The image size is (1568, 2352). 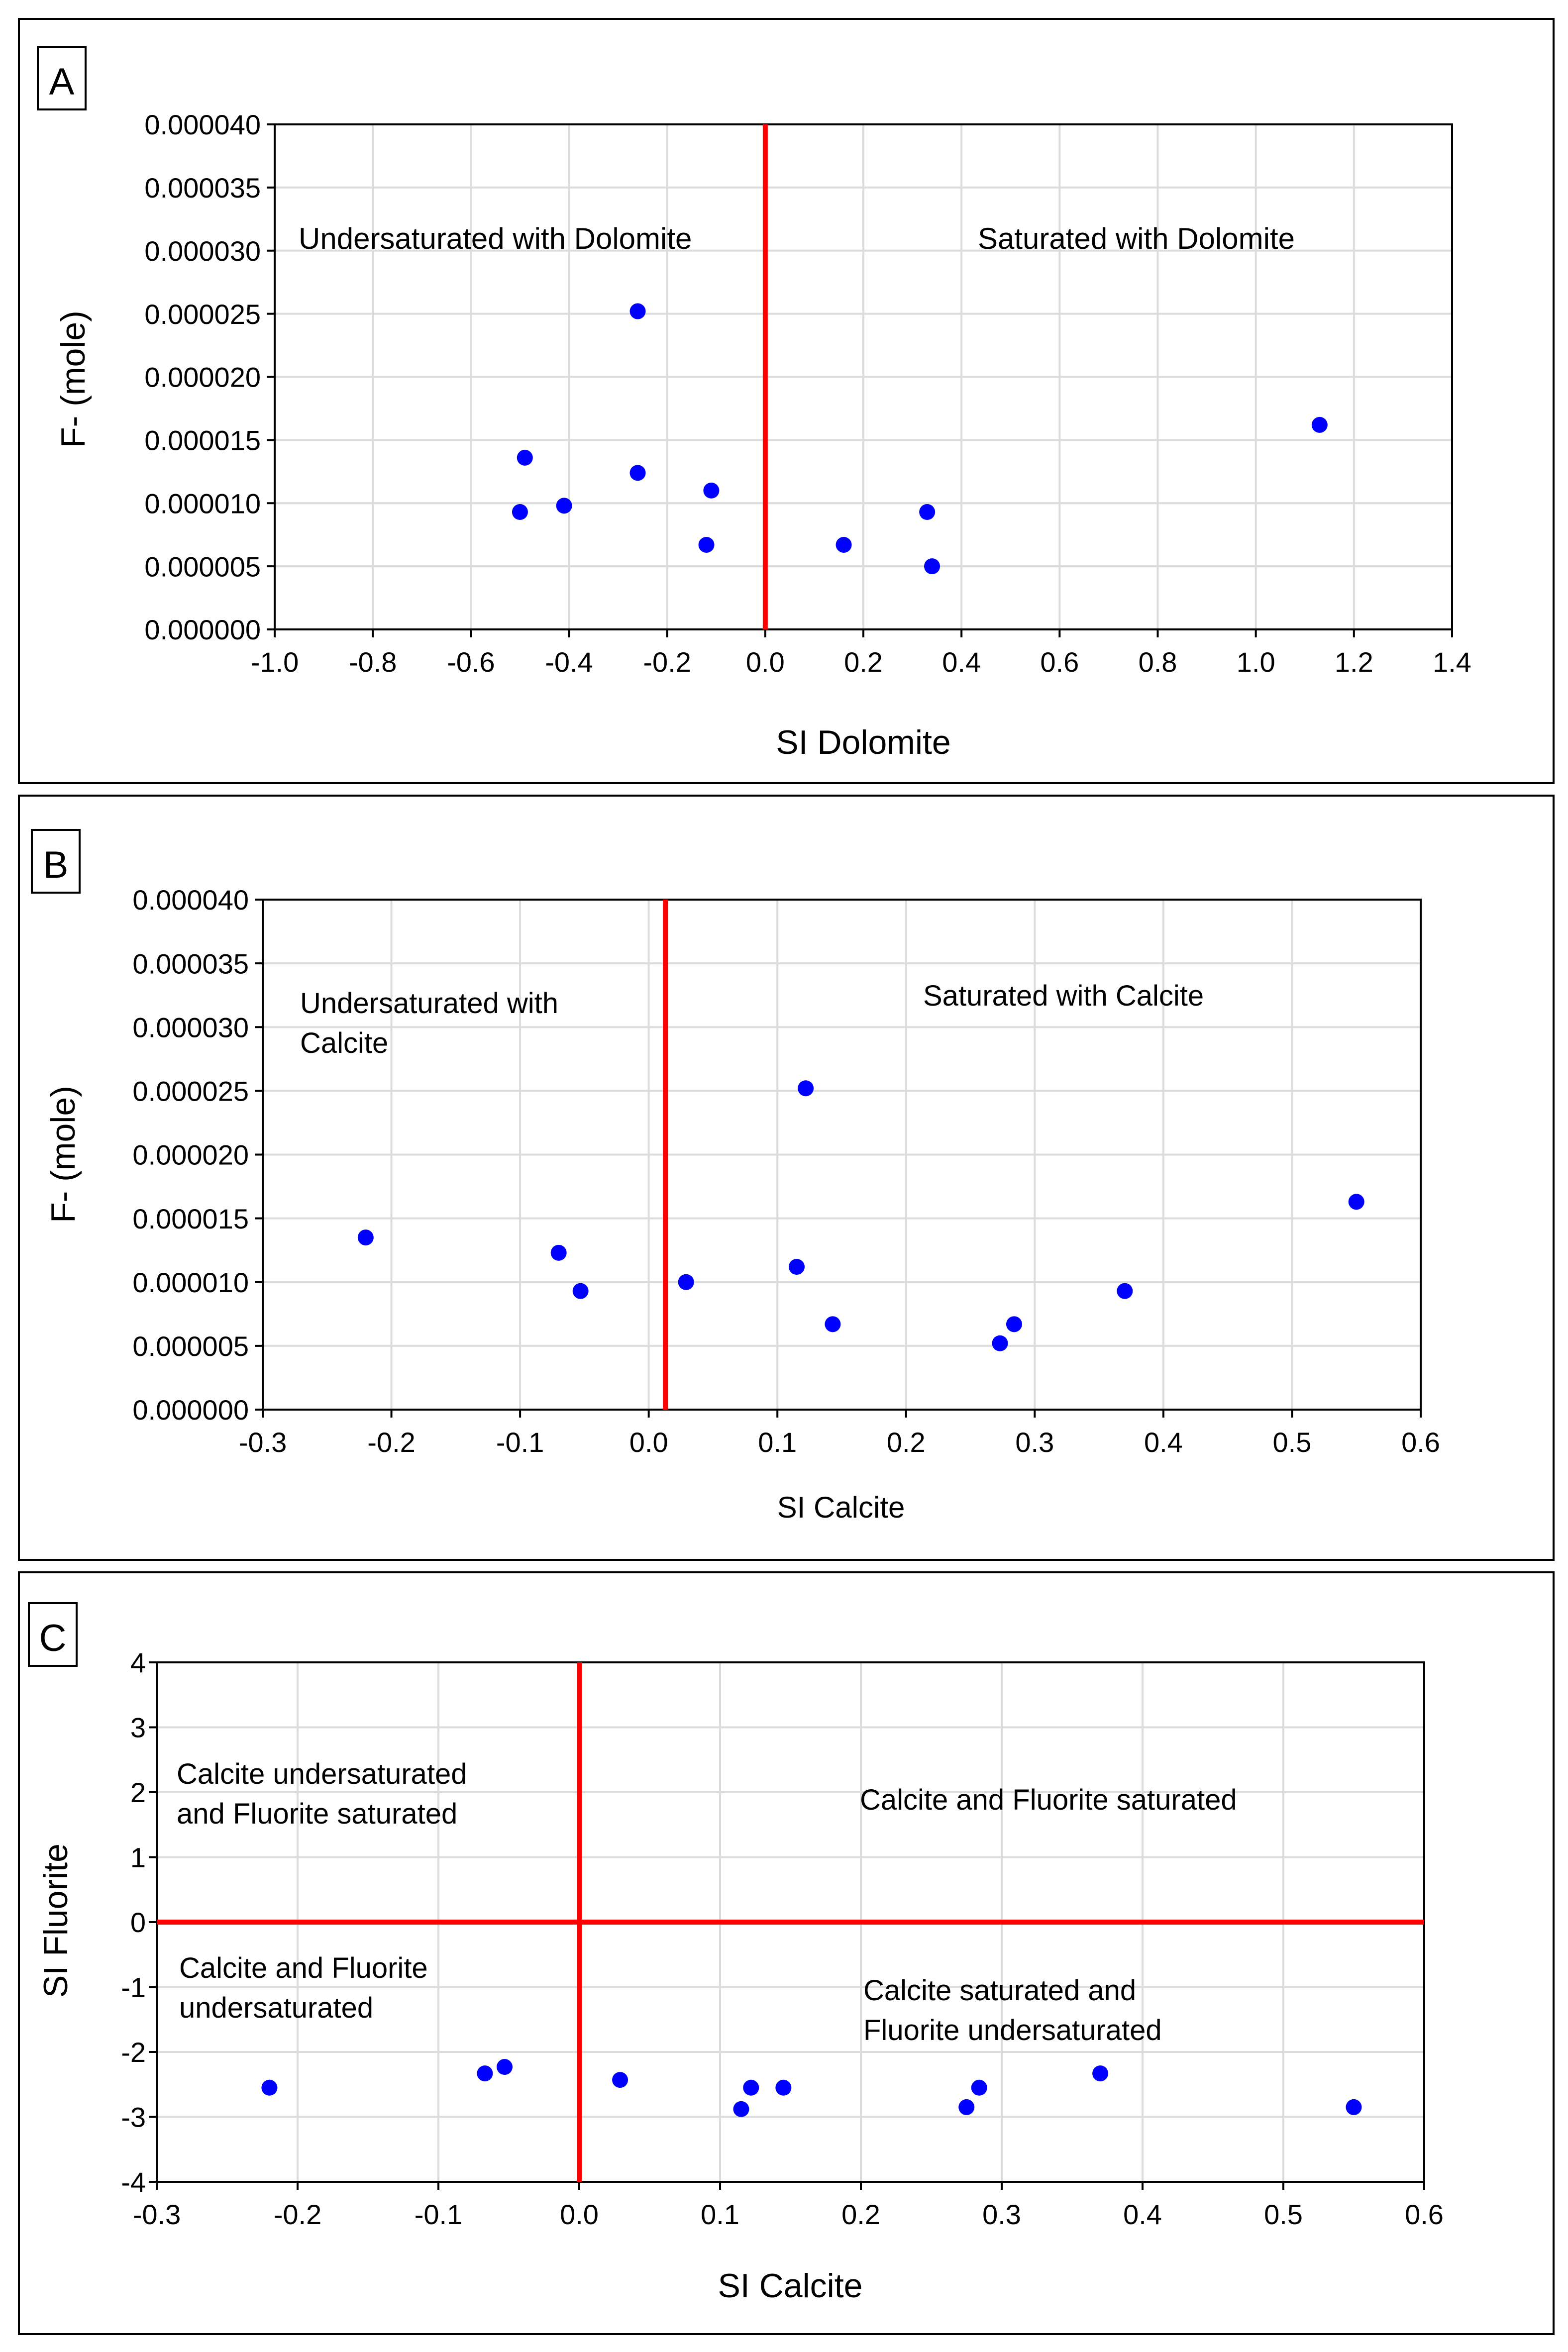 What do you see at coordinates (1452, 662) in the screenshot?
I see `x-tick-label: 1.4` at bounding box center [1452, 662].